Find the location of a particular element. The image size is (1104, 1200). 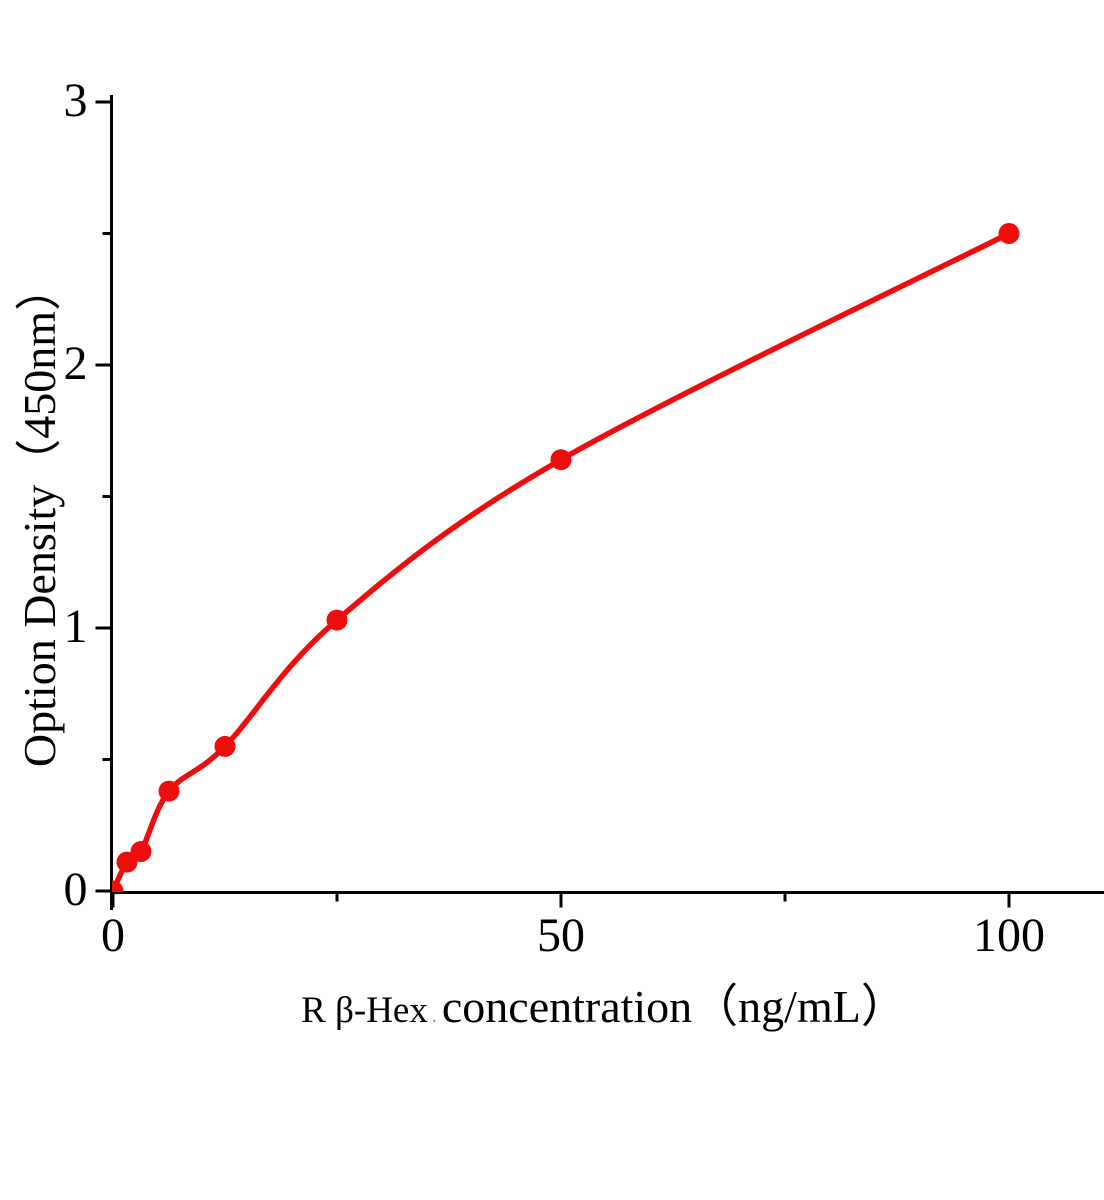

x-axis-title-prefix: R β-Hex is located at coordinates (364, 1010).